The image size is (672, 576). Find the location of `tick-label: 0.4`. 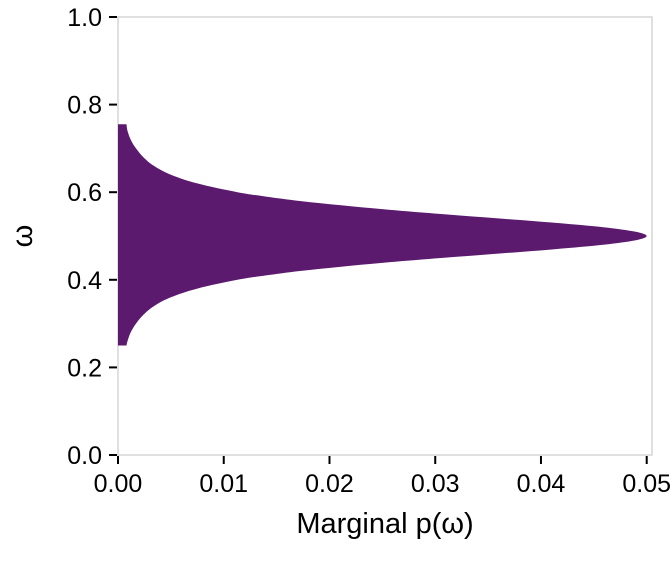

tick-label: 0.4 is located at coordinates (84, 281).